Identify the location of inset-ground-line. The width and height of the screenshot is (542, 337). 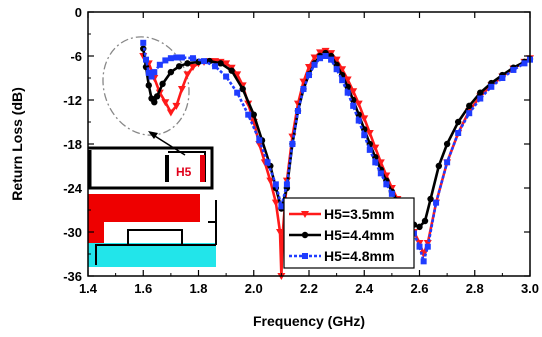
(155, 254).